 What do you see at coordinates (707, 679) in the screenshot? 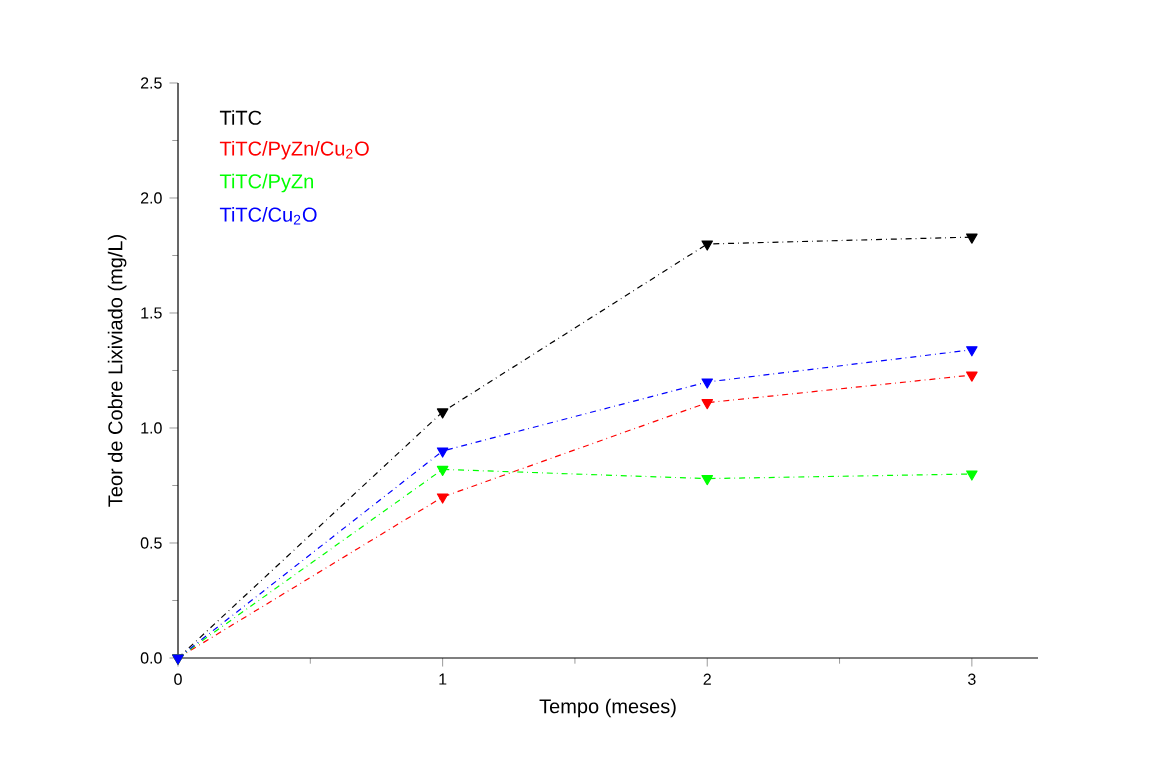
I see `x-tick-label: 2` at bounding box center [707, 679].